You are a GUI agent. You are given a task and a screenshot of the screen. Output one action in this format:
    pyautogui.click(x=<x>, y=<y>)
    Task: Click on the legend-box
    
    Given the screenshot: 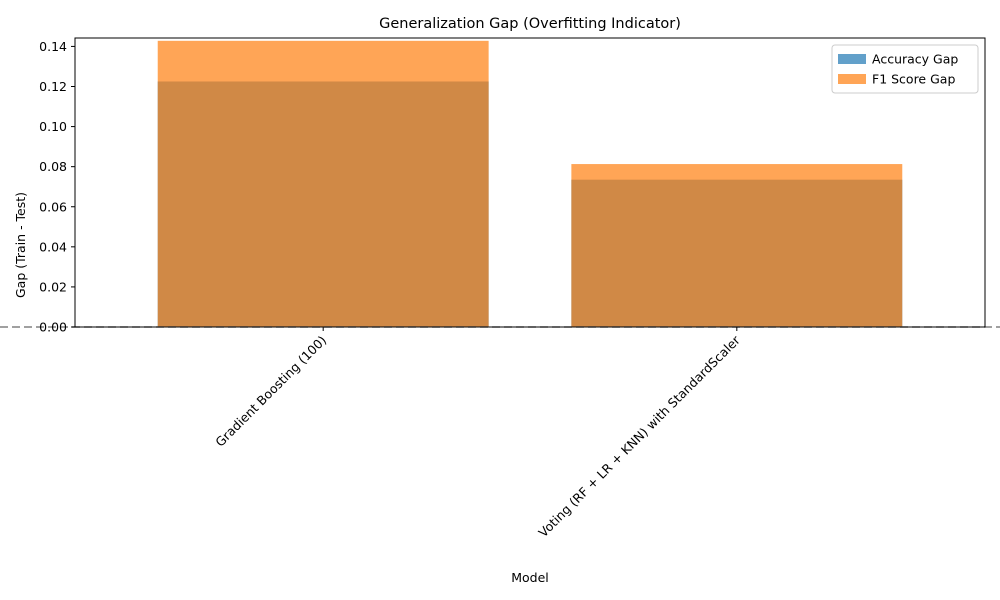 What is the action you would take?
    pyautogui.click(x=905, y=69)
    